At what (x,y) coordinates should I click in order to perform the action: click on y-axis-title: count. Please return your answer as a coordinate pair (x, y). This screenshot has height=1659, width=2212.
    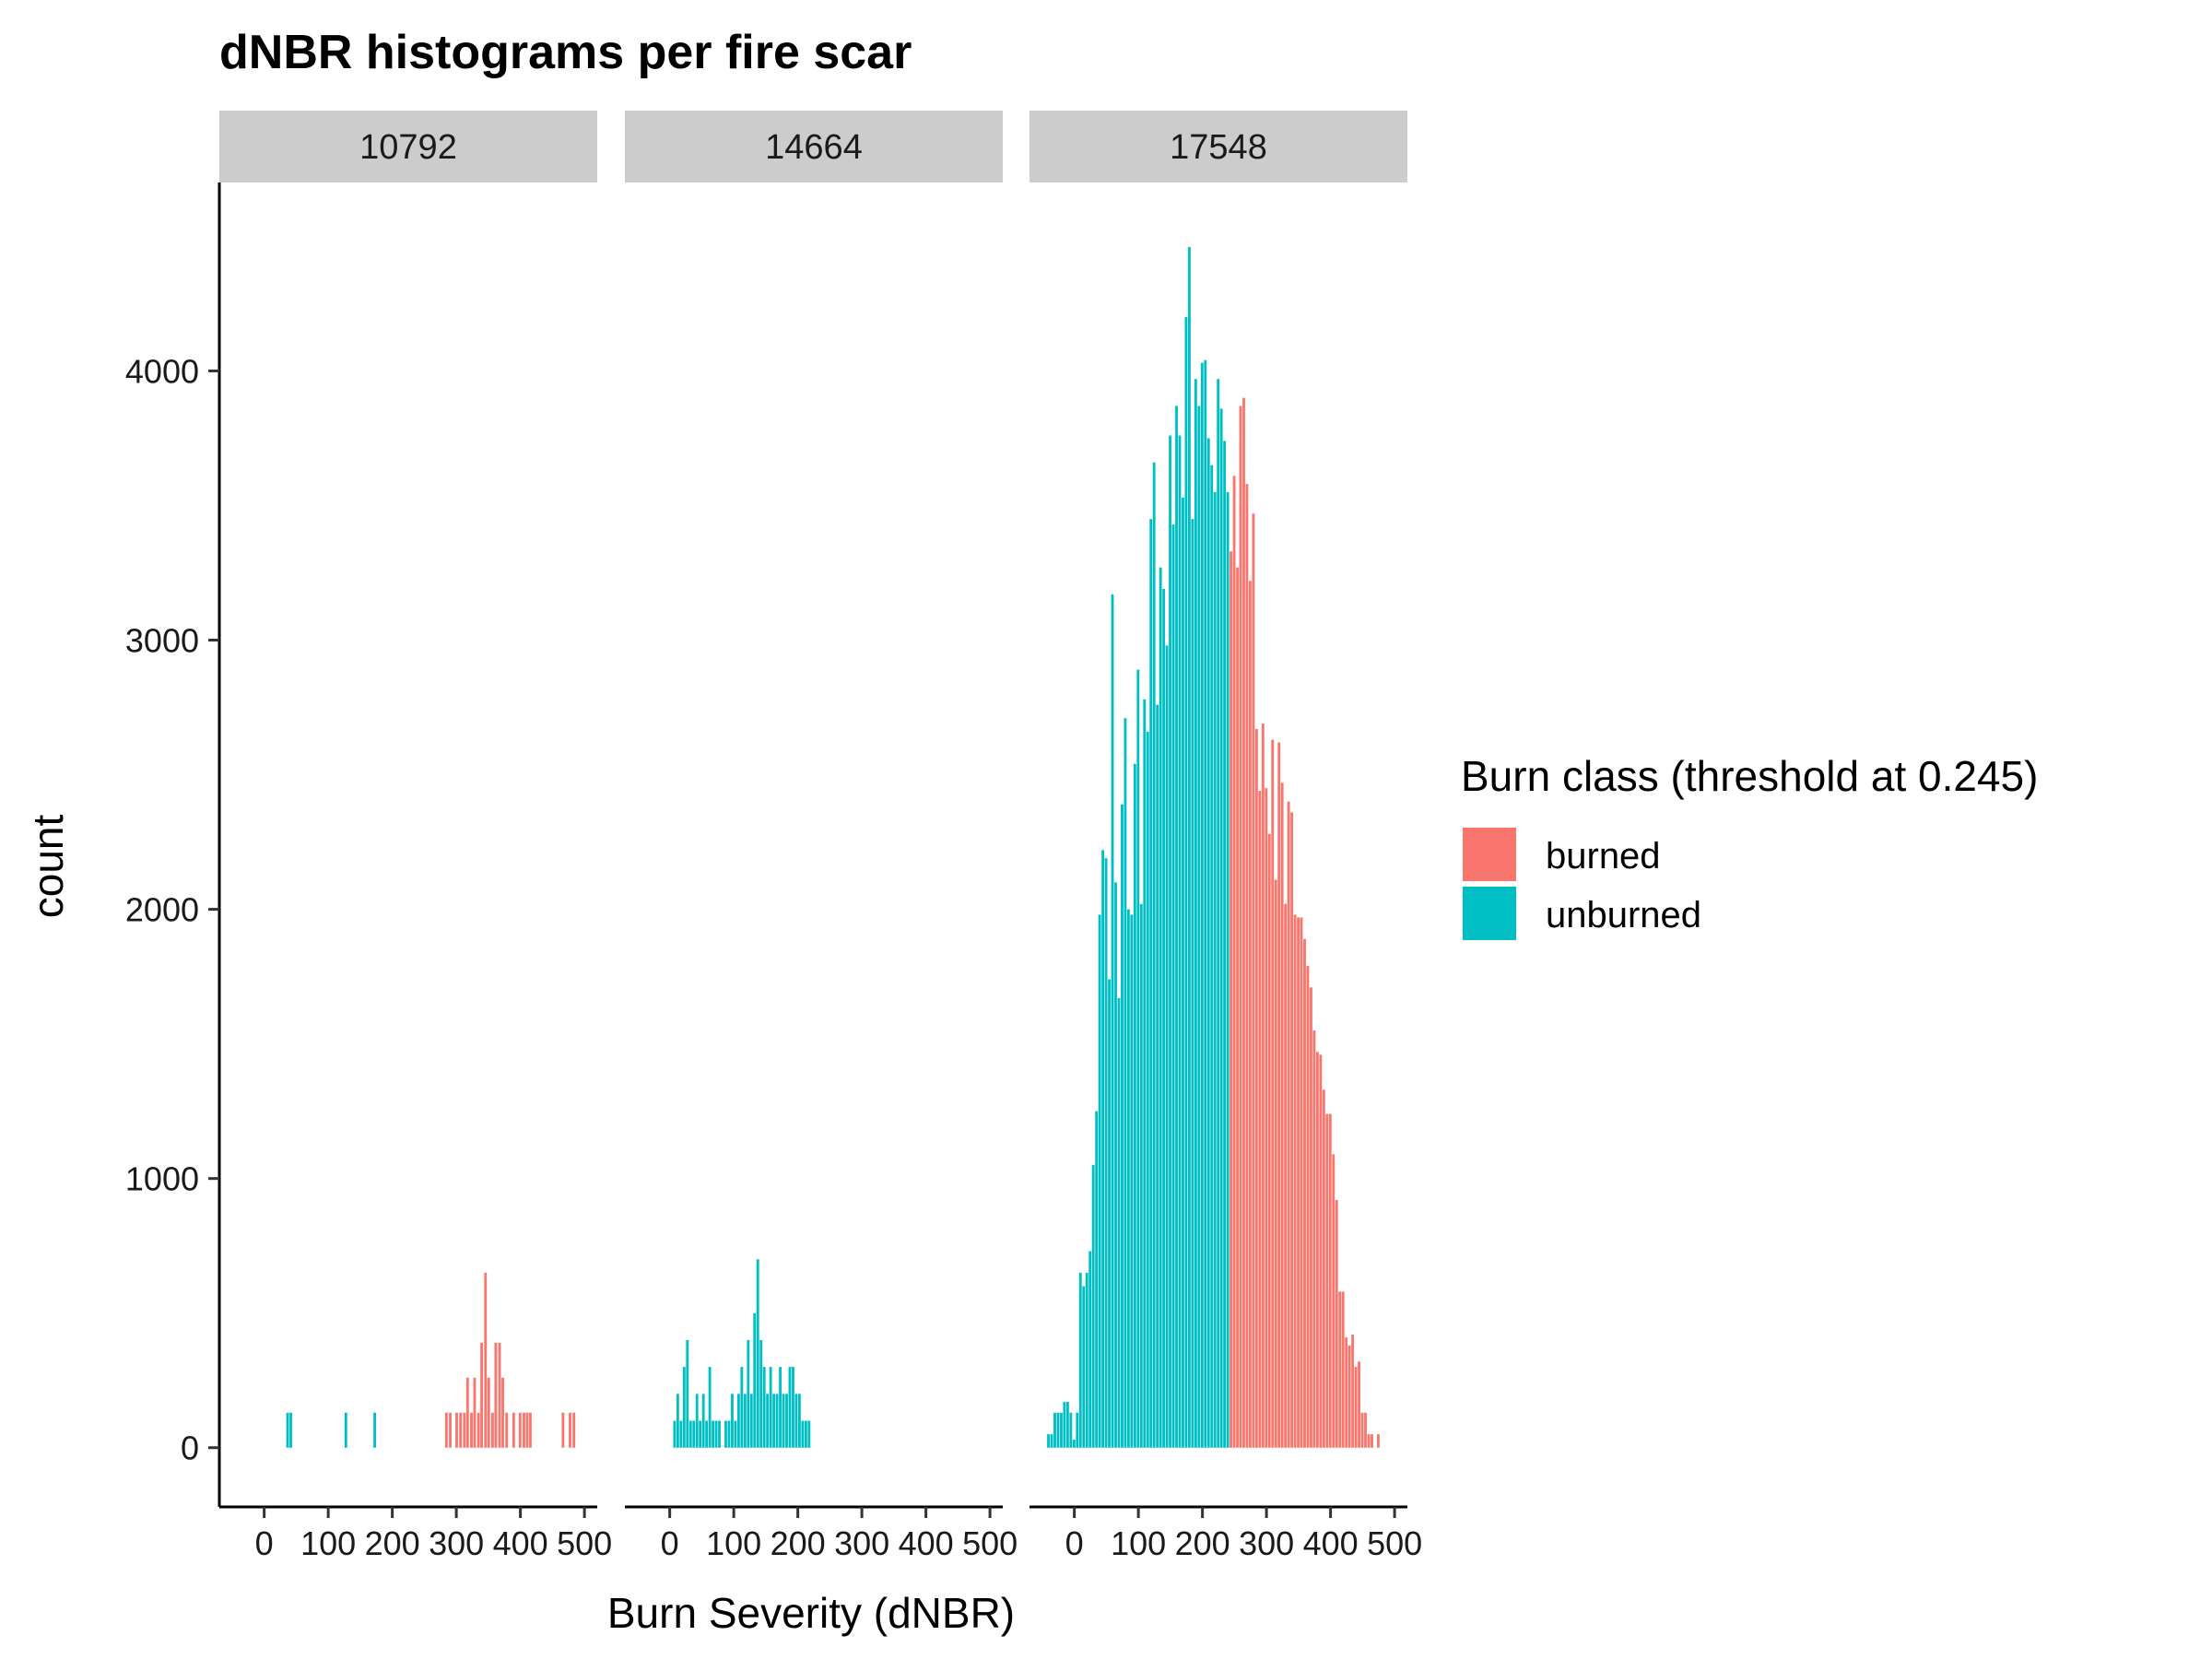
    Looking at the image, I should click on (48, 867).